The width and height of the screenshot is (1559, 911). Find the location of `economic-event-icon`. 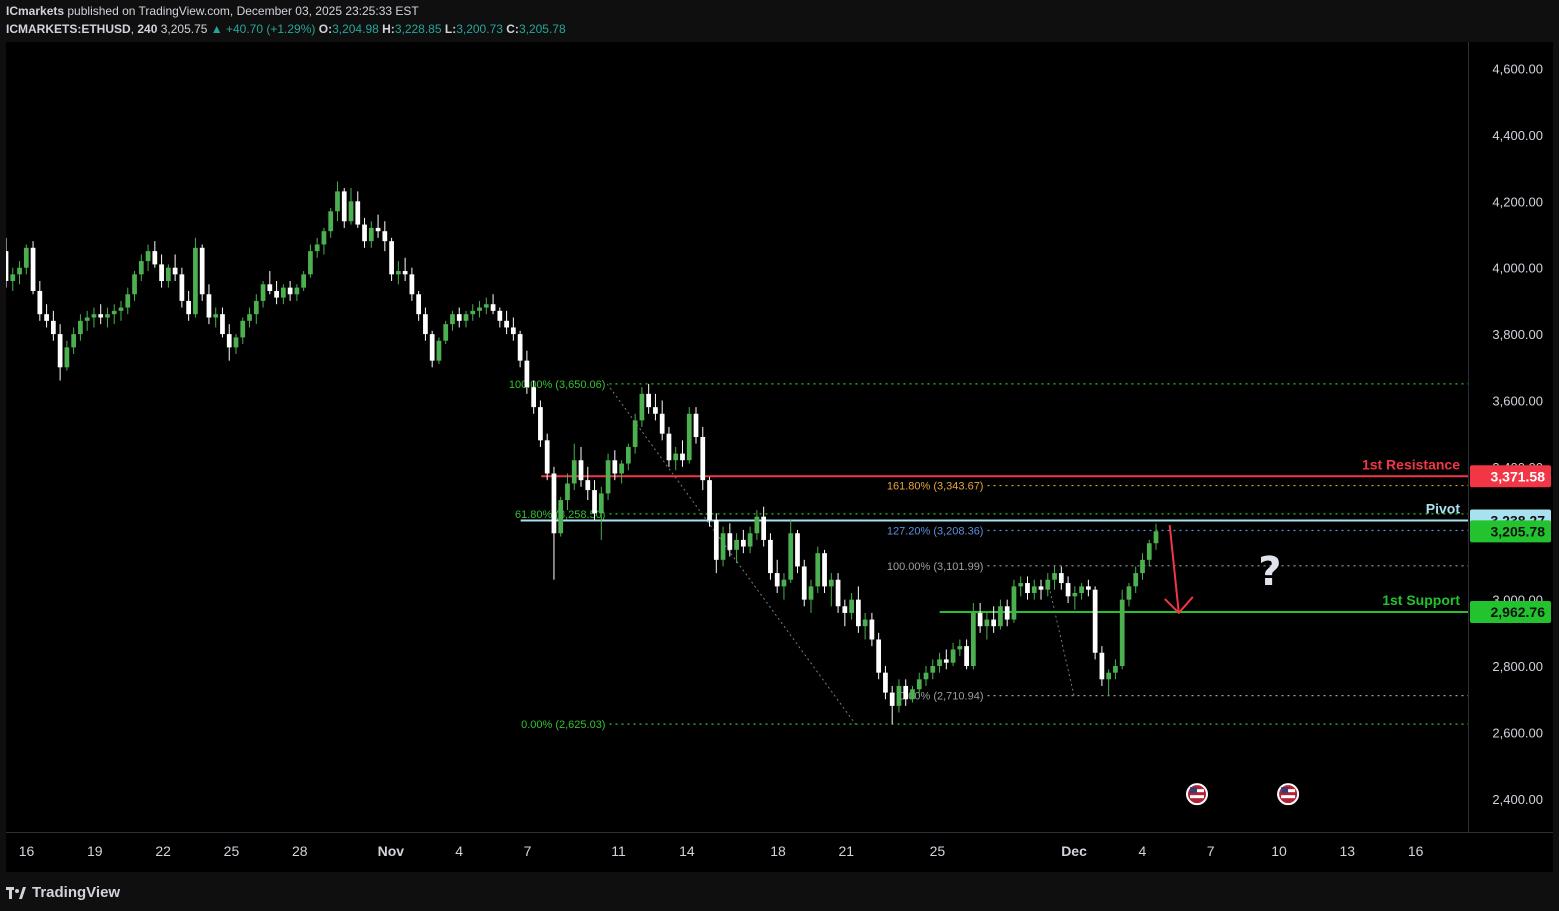

economic-event-icon is located at coordinates (1197, 794).